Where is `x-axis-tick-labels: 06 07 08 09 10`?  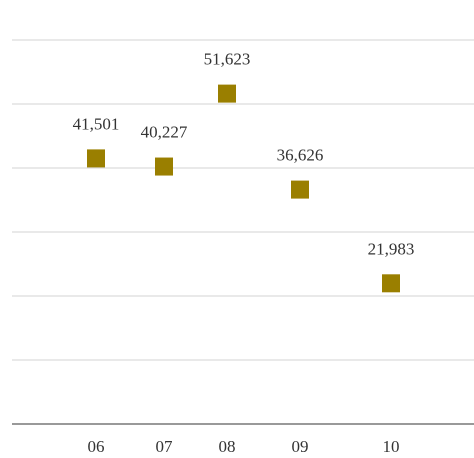 x-axis-tick-labels: 06 07 08 09 10 is located at coordinates (244, 446).